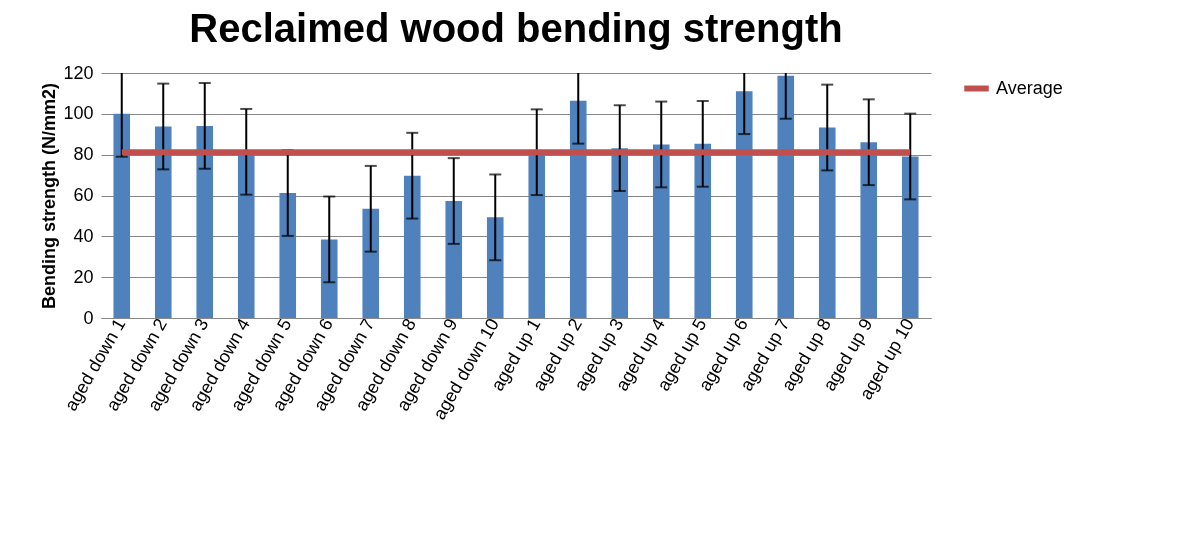  Describe the element at coordinates (516, 28) in the screenshot. I see `chart-title: Reclaimed wood bending strength` at that location.